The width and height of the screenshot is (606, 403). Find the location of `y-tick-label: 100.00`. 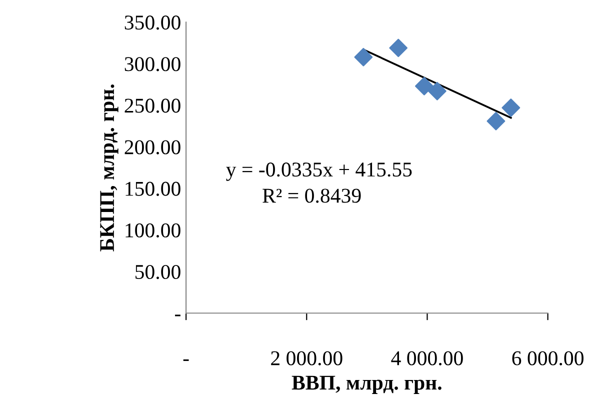

y-tick-label: 100.00 is located at coordinates (153, 230).